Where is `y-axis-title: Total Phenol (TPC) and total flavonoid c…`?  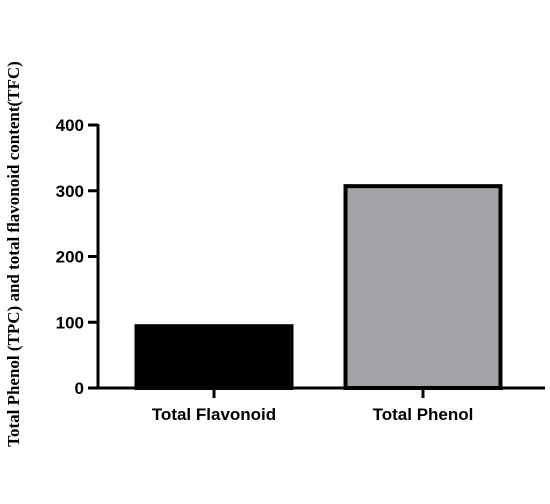 y-axis-title: Total Phenol (TPC) and total flavonoid c… is located at coordinates (13, 254).